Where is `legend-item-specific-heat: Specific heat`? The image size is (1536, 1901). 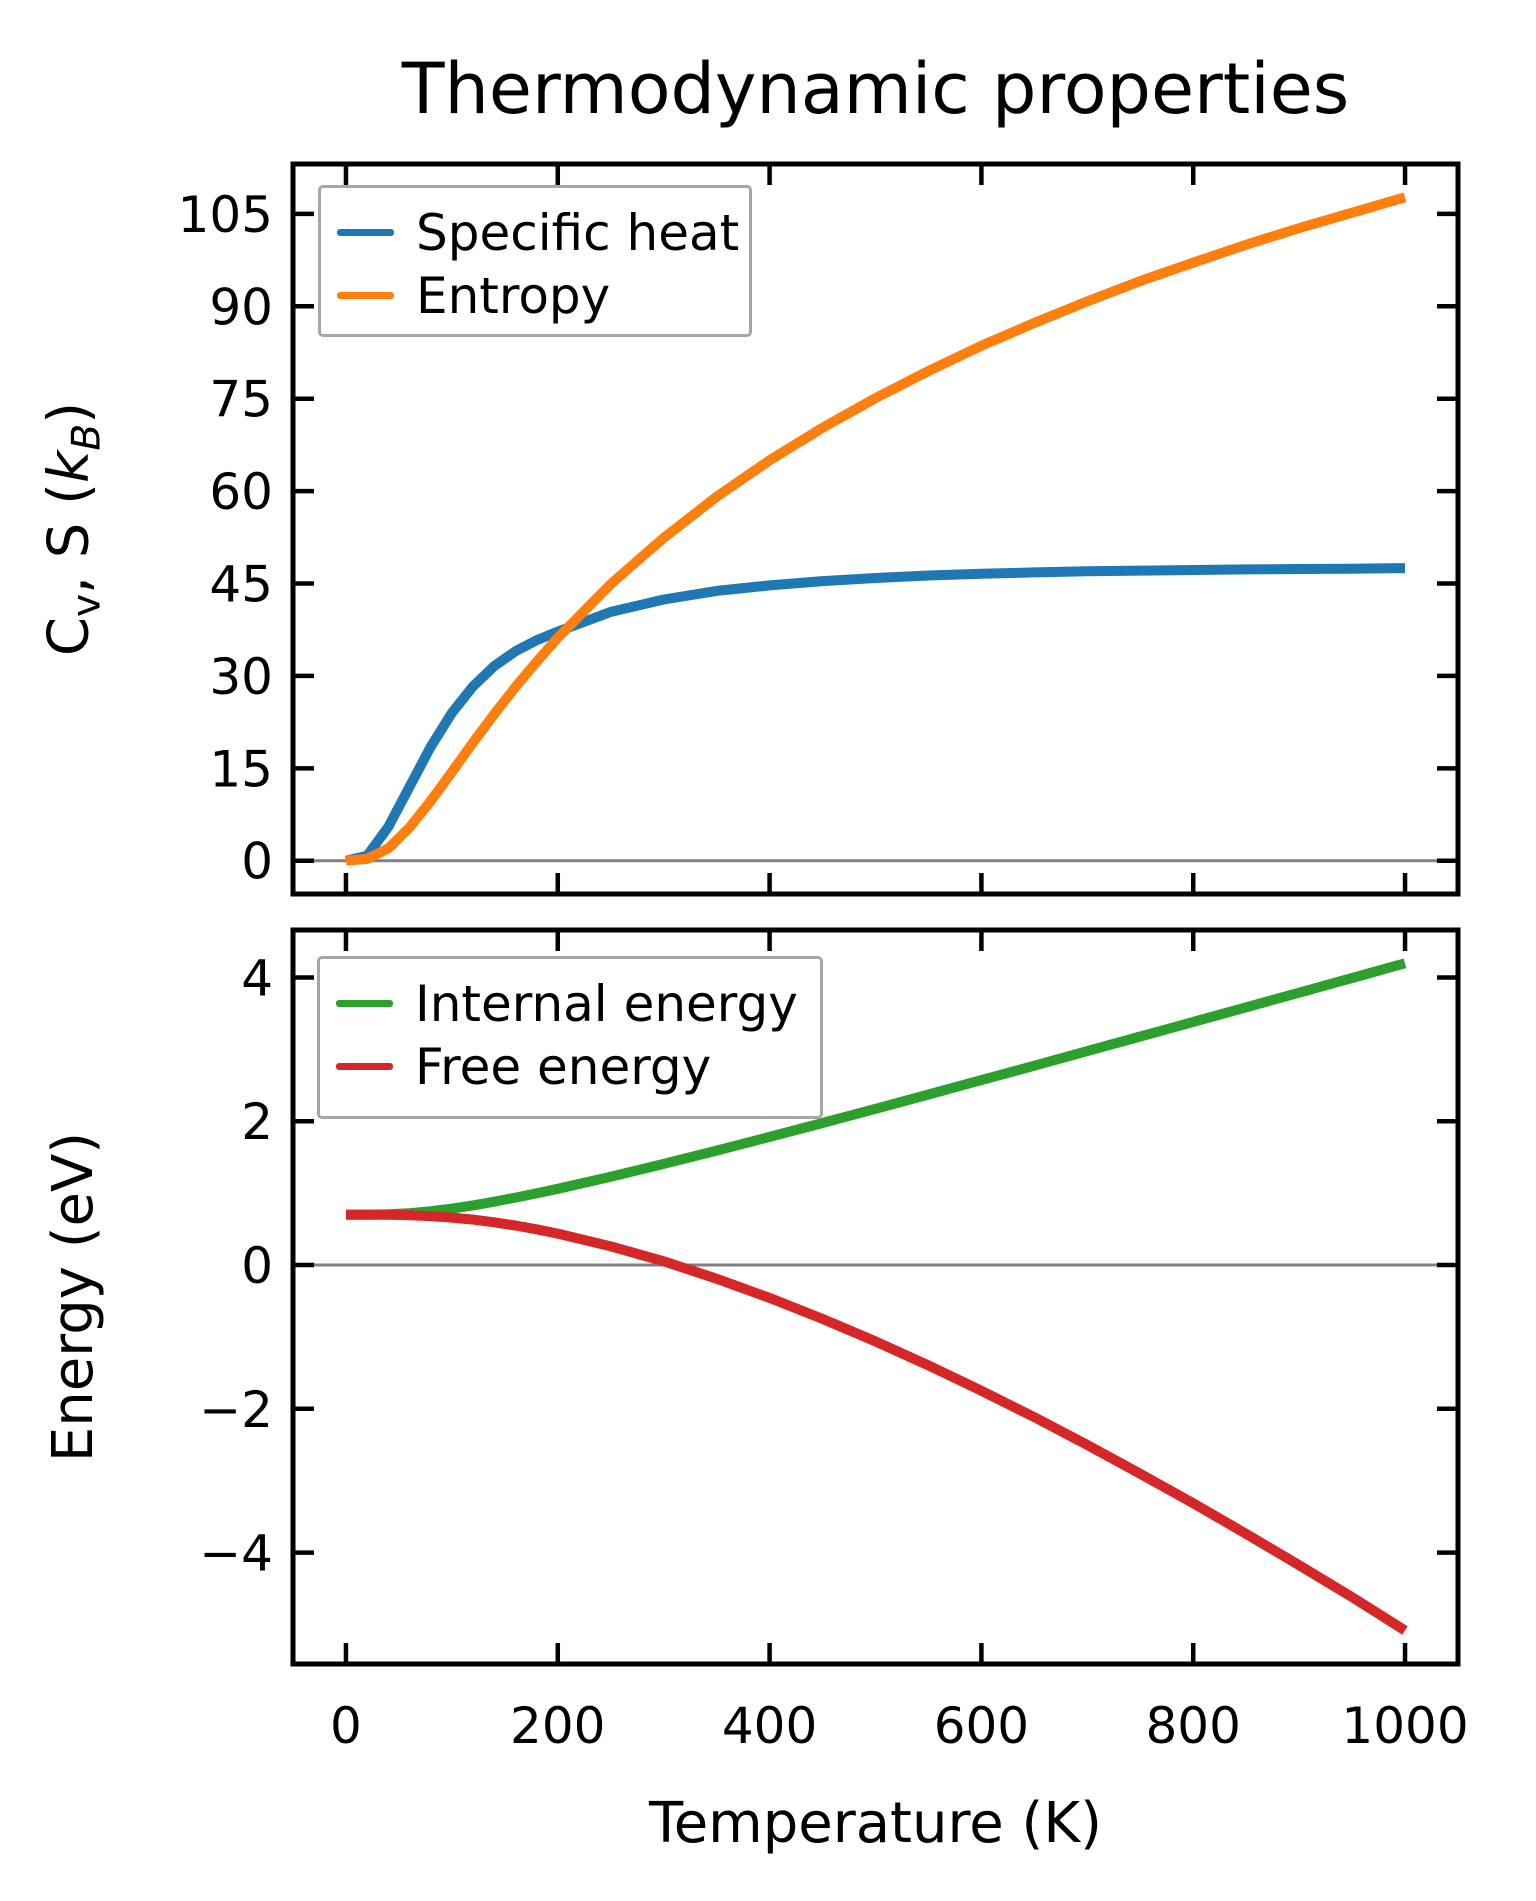
legend-item-specific-heat: Specific heat is located at coordinates (538, 232).